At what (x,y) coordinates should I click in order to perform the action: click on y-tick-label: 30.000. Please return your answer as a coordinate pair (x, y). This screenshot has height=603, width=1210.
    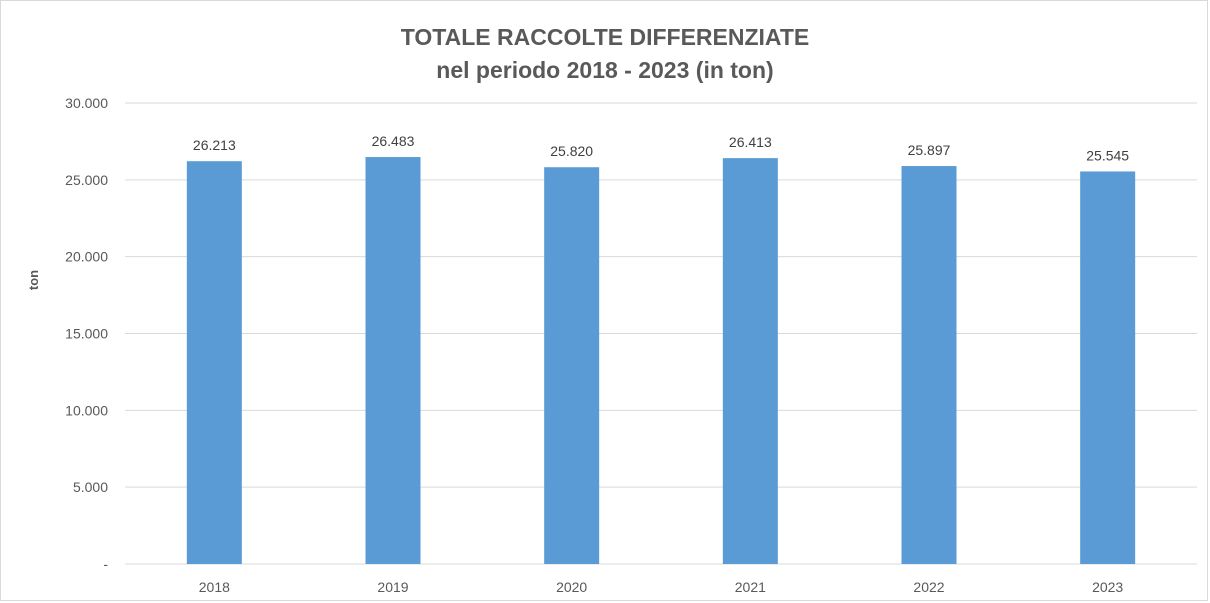
    Looking at the image, I should click on (86, 103).